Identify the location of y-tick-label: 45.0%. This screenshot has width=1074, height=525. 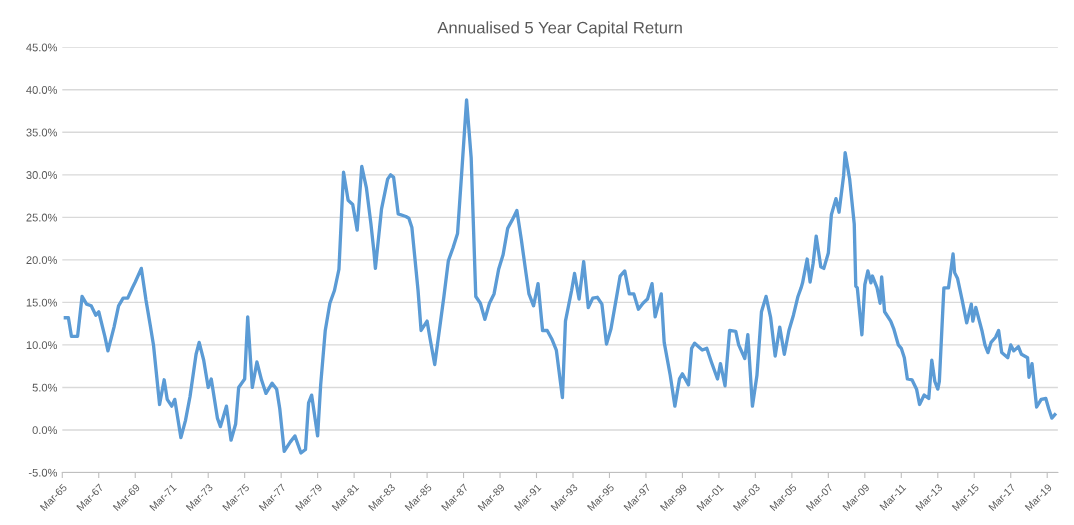
(42, 47).